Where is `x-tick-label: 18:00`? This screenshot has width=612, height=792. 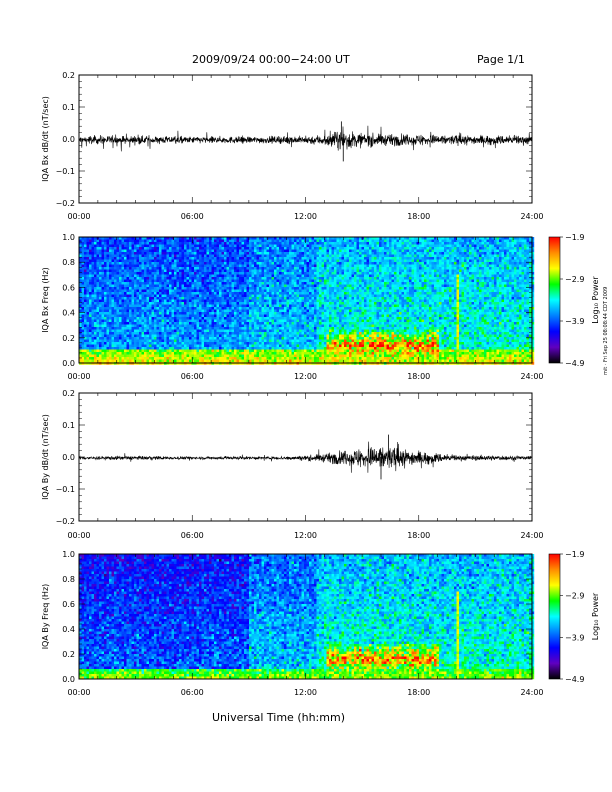 x-tick-label: 18:00 is located at coordinates (418, 216).